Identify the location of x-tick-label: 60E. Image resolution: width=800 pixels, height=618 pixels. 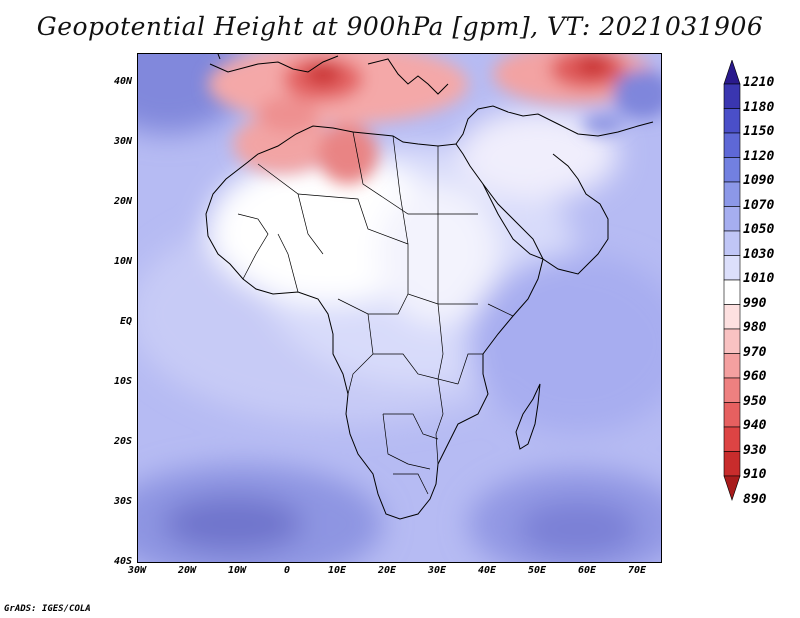
(587, 570).